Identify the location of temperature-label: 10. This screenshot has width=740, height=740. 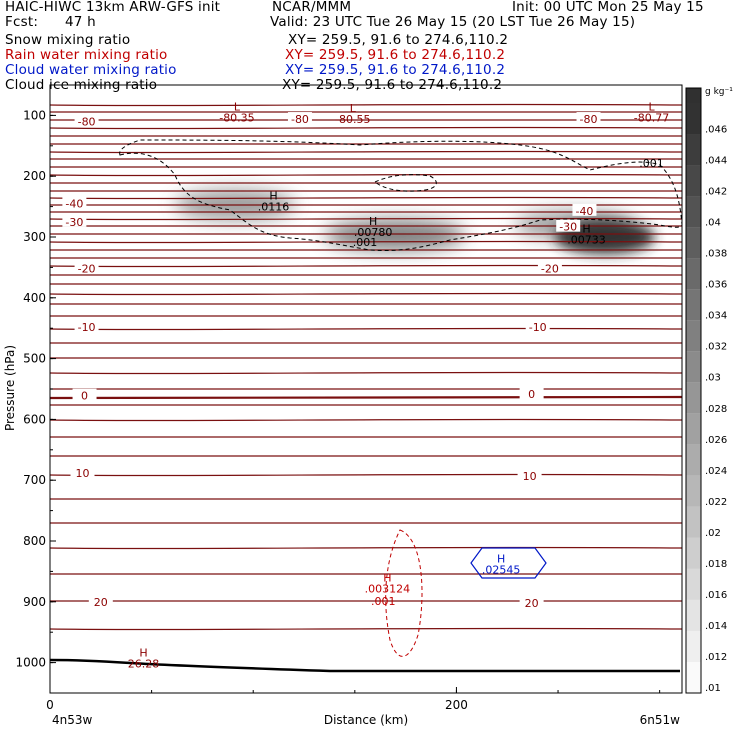
(530, 476).